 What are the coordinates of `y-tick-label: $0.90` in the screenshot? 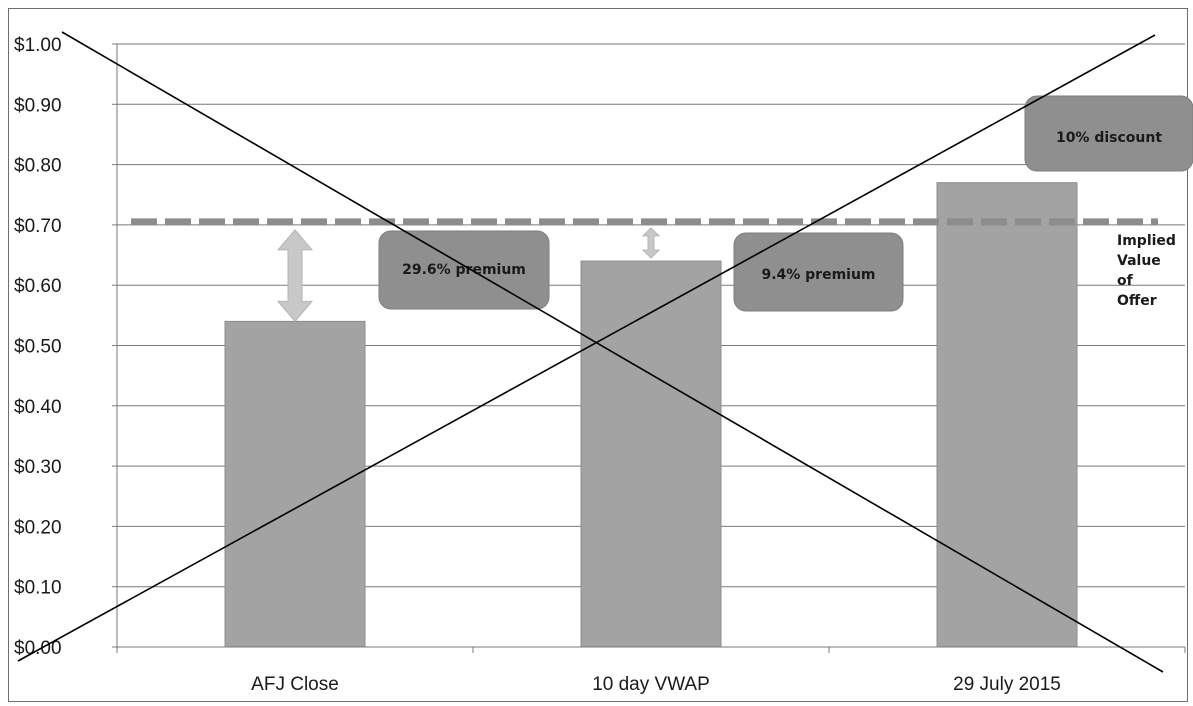 It's located at (38, 105).